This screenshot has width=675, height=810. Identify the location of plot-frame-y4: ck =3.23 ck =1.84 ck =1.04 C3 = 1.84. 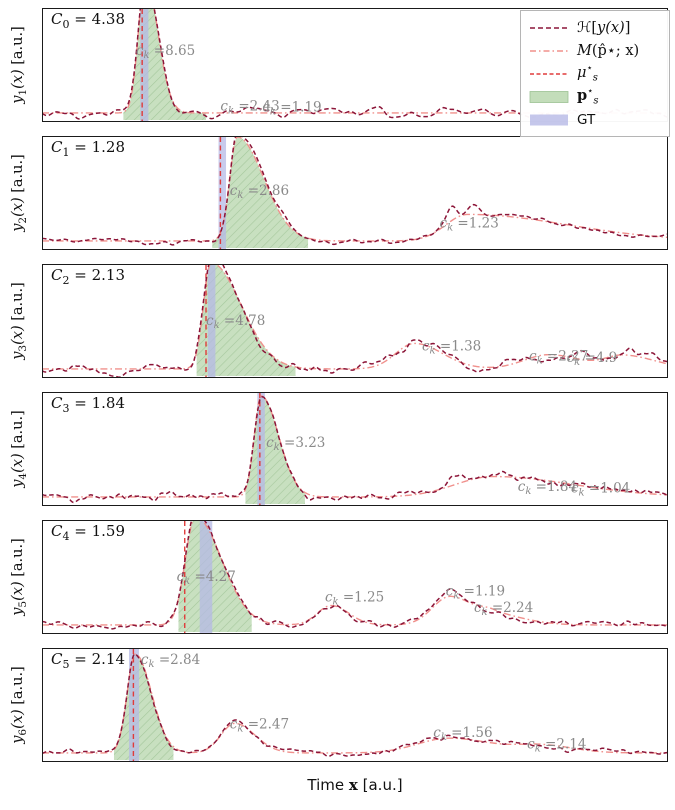
(355, 449).